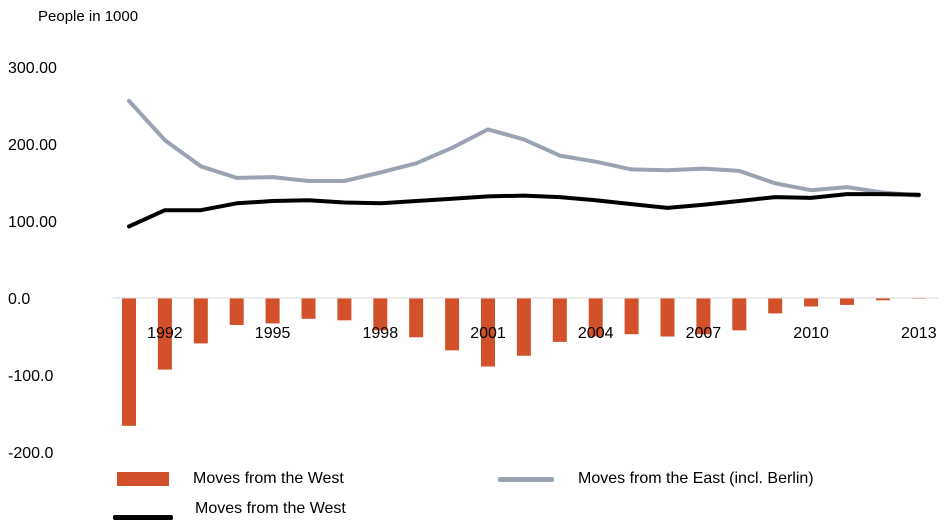  I want to click on legend-swatch-east-line, so click(526, 479).